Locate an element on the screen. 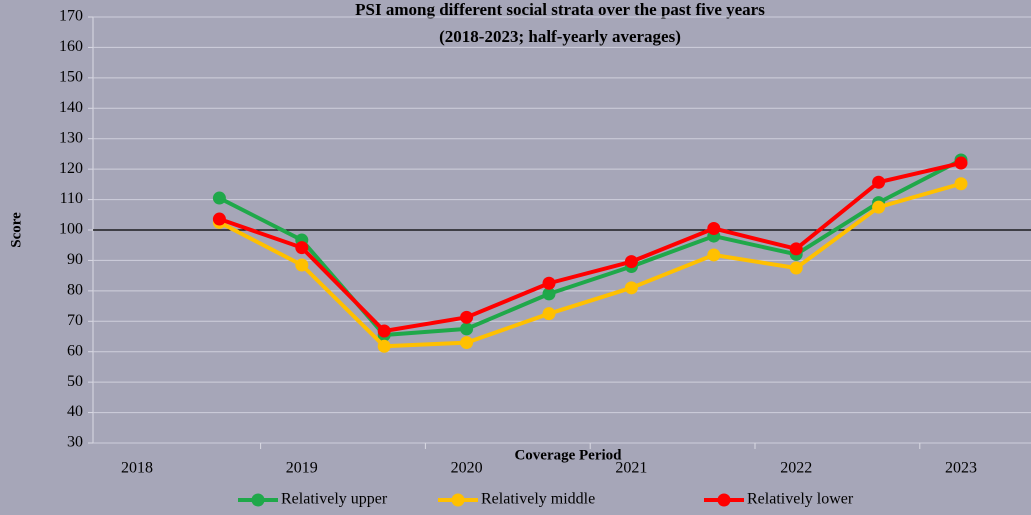 This screenshot has height=515, width=1031. y-tick-label: 150 is located at coordinates (71, 77).